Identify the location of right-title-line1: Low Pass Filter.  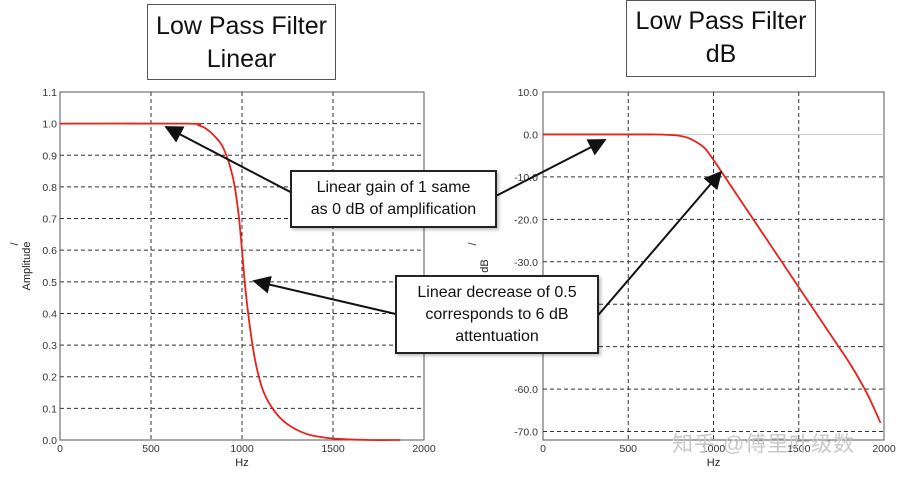
(721, 21).